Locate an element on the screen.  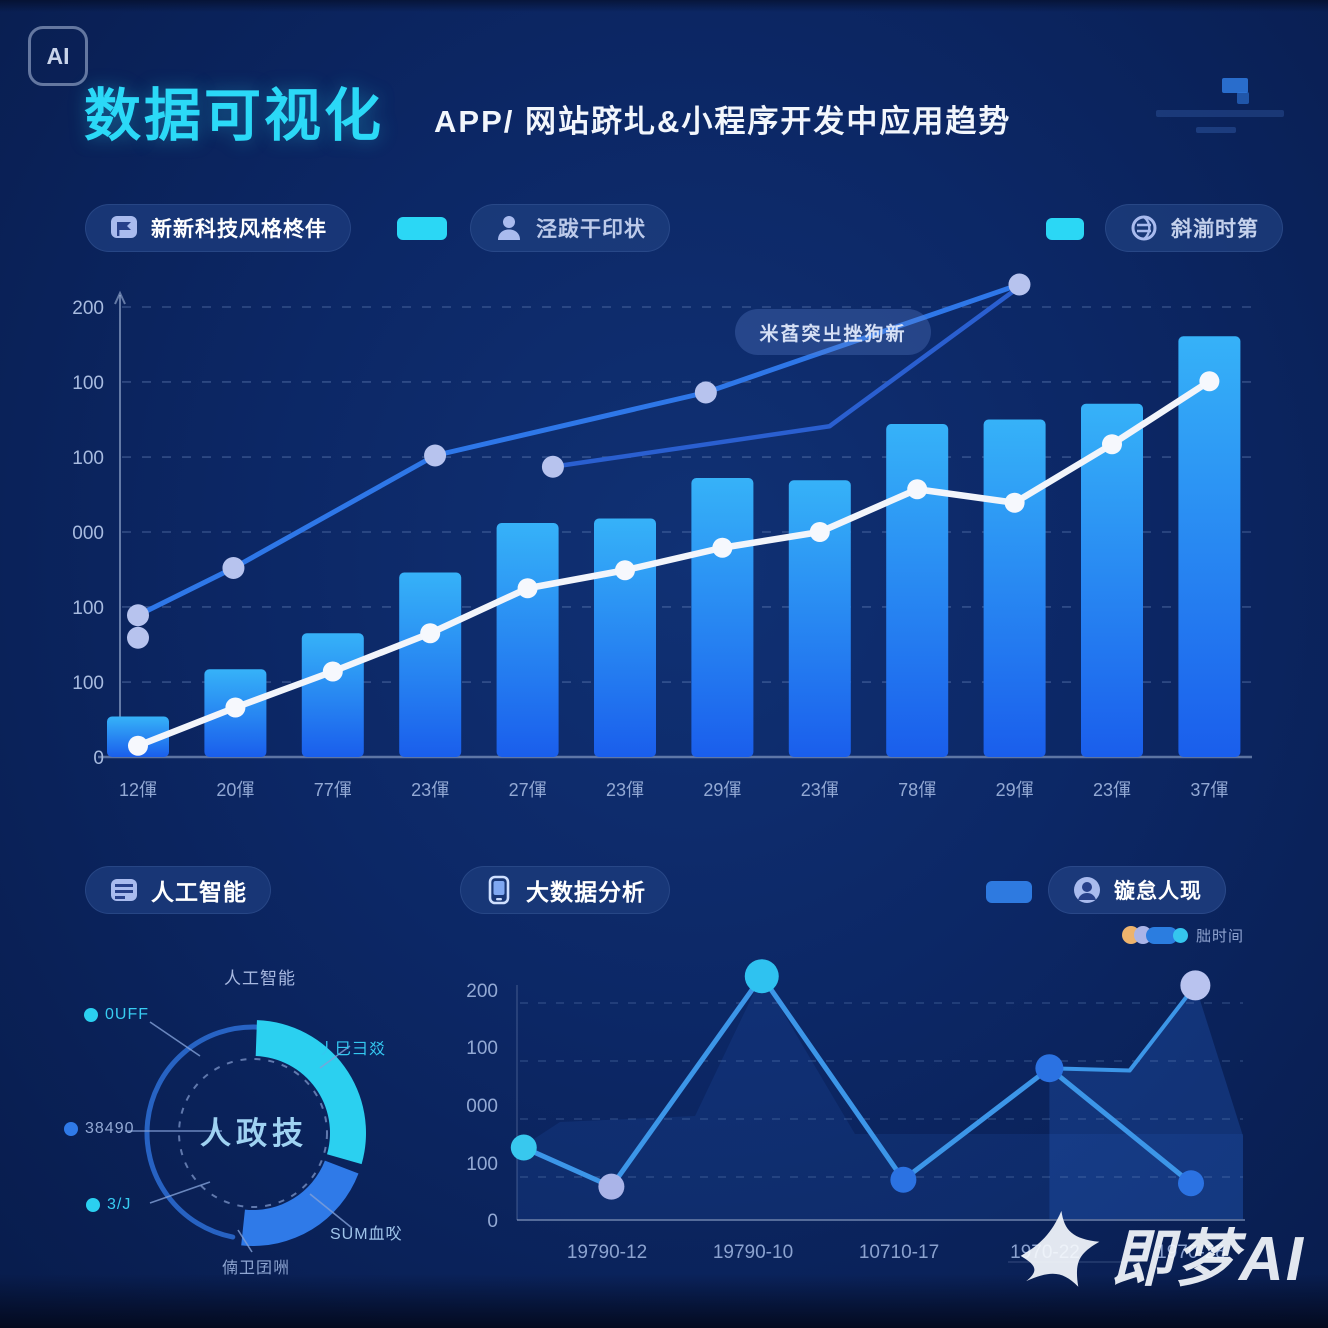
trend-ridge-fill is located at coordinates (1146, 1102).